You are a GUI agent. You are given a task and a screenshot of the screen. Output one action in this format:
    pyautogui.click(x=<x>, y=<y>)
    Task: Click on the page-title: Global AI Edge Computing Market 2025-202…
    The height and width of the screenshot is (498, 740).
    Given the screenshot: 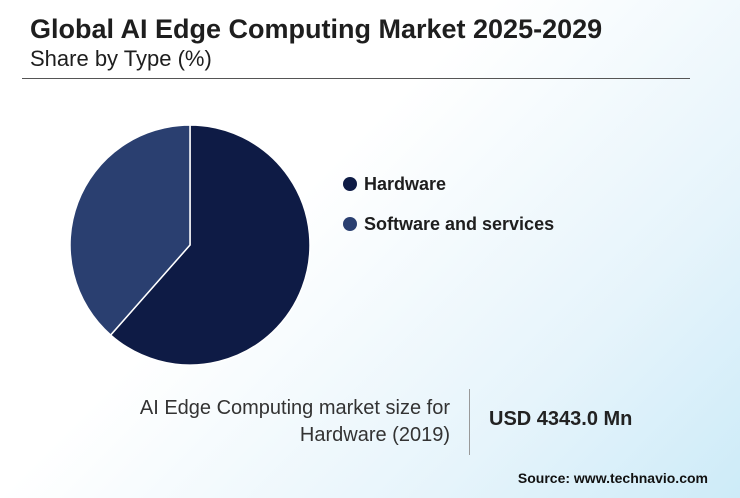 What is the action you would take?
    pyautogui.click(x=316, y=29)
    